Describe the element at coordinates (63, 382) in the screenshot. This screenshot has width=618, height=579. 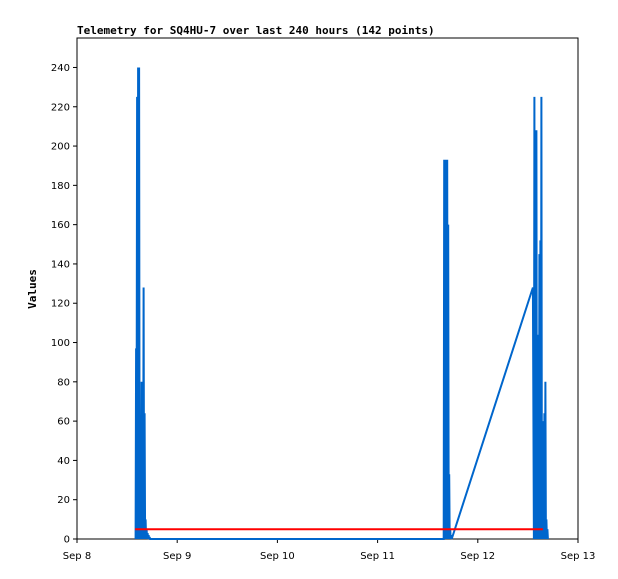
I see `y-tick-label: 80` at that location.